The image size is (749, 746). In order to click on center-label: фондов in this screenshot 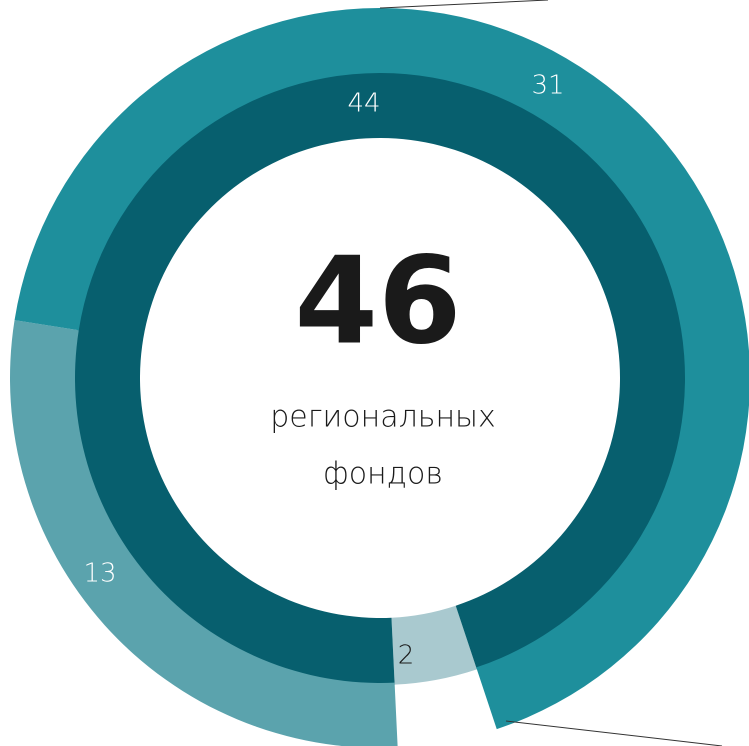, I will do `click(383, 474)`.